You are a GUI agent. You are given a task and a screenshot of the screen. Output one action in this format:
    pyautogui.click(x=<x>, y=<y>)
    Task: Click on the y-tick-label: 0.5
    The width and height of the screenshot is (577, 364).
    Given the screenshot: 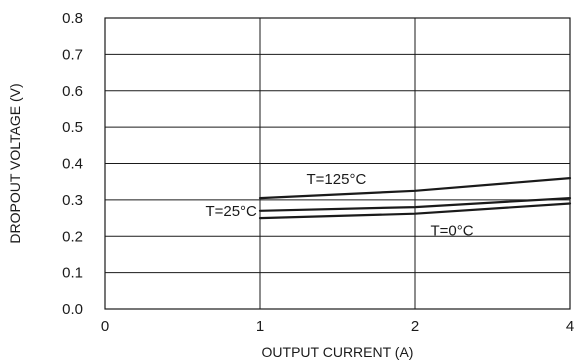 What is the action you would take?
    pyautogui.click(x=72, y=127)
    